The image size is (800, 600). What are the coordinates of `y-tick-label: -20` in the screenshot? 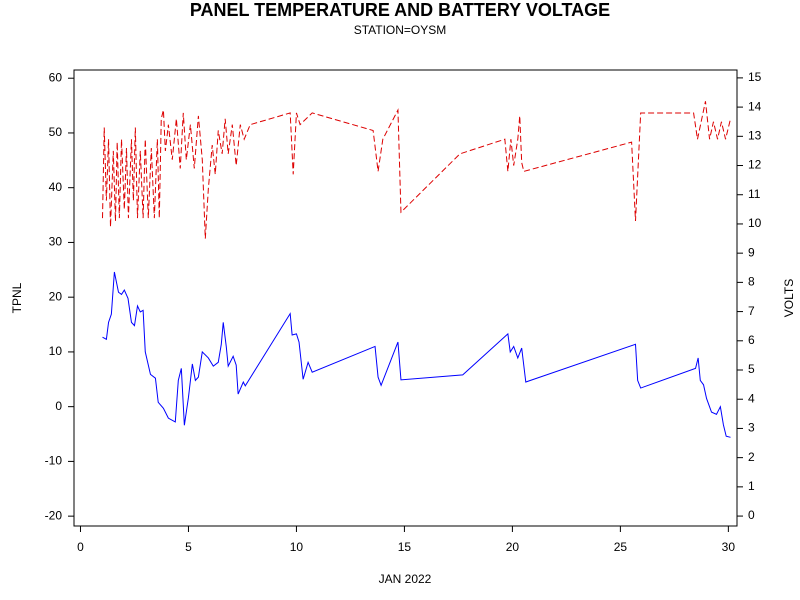 It's located at (54, 515).